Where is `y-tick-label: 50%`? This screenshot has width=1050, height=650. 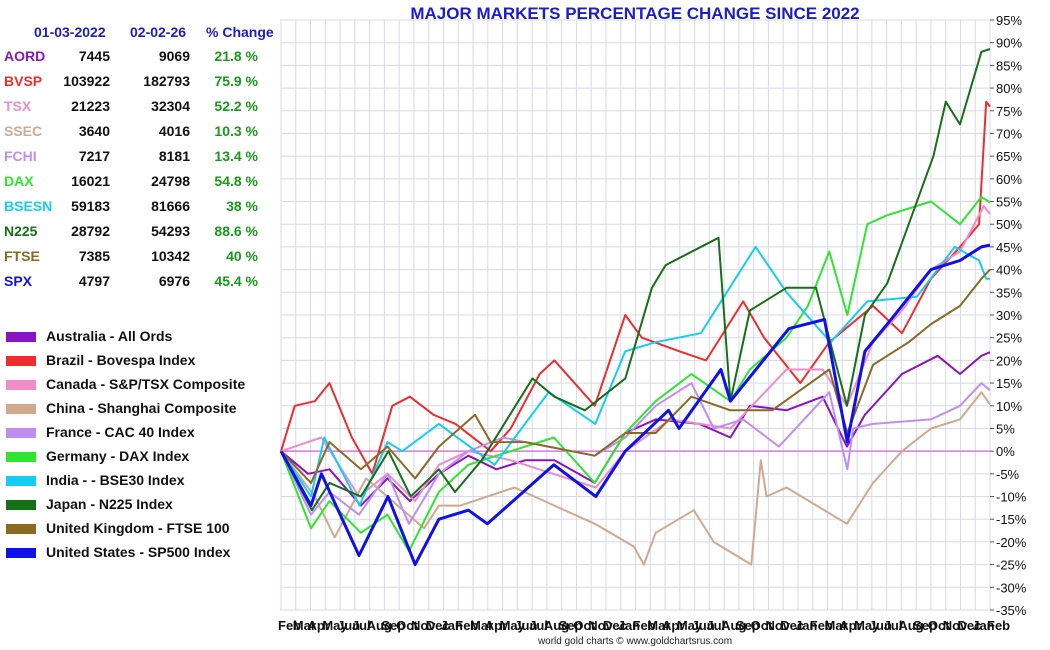 y-tick-label: 50% is located at coordinates (1009, 224).